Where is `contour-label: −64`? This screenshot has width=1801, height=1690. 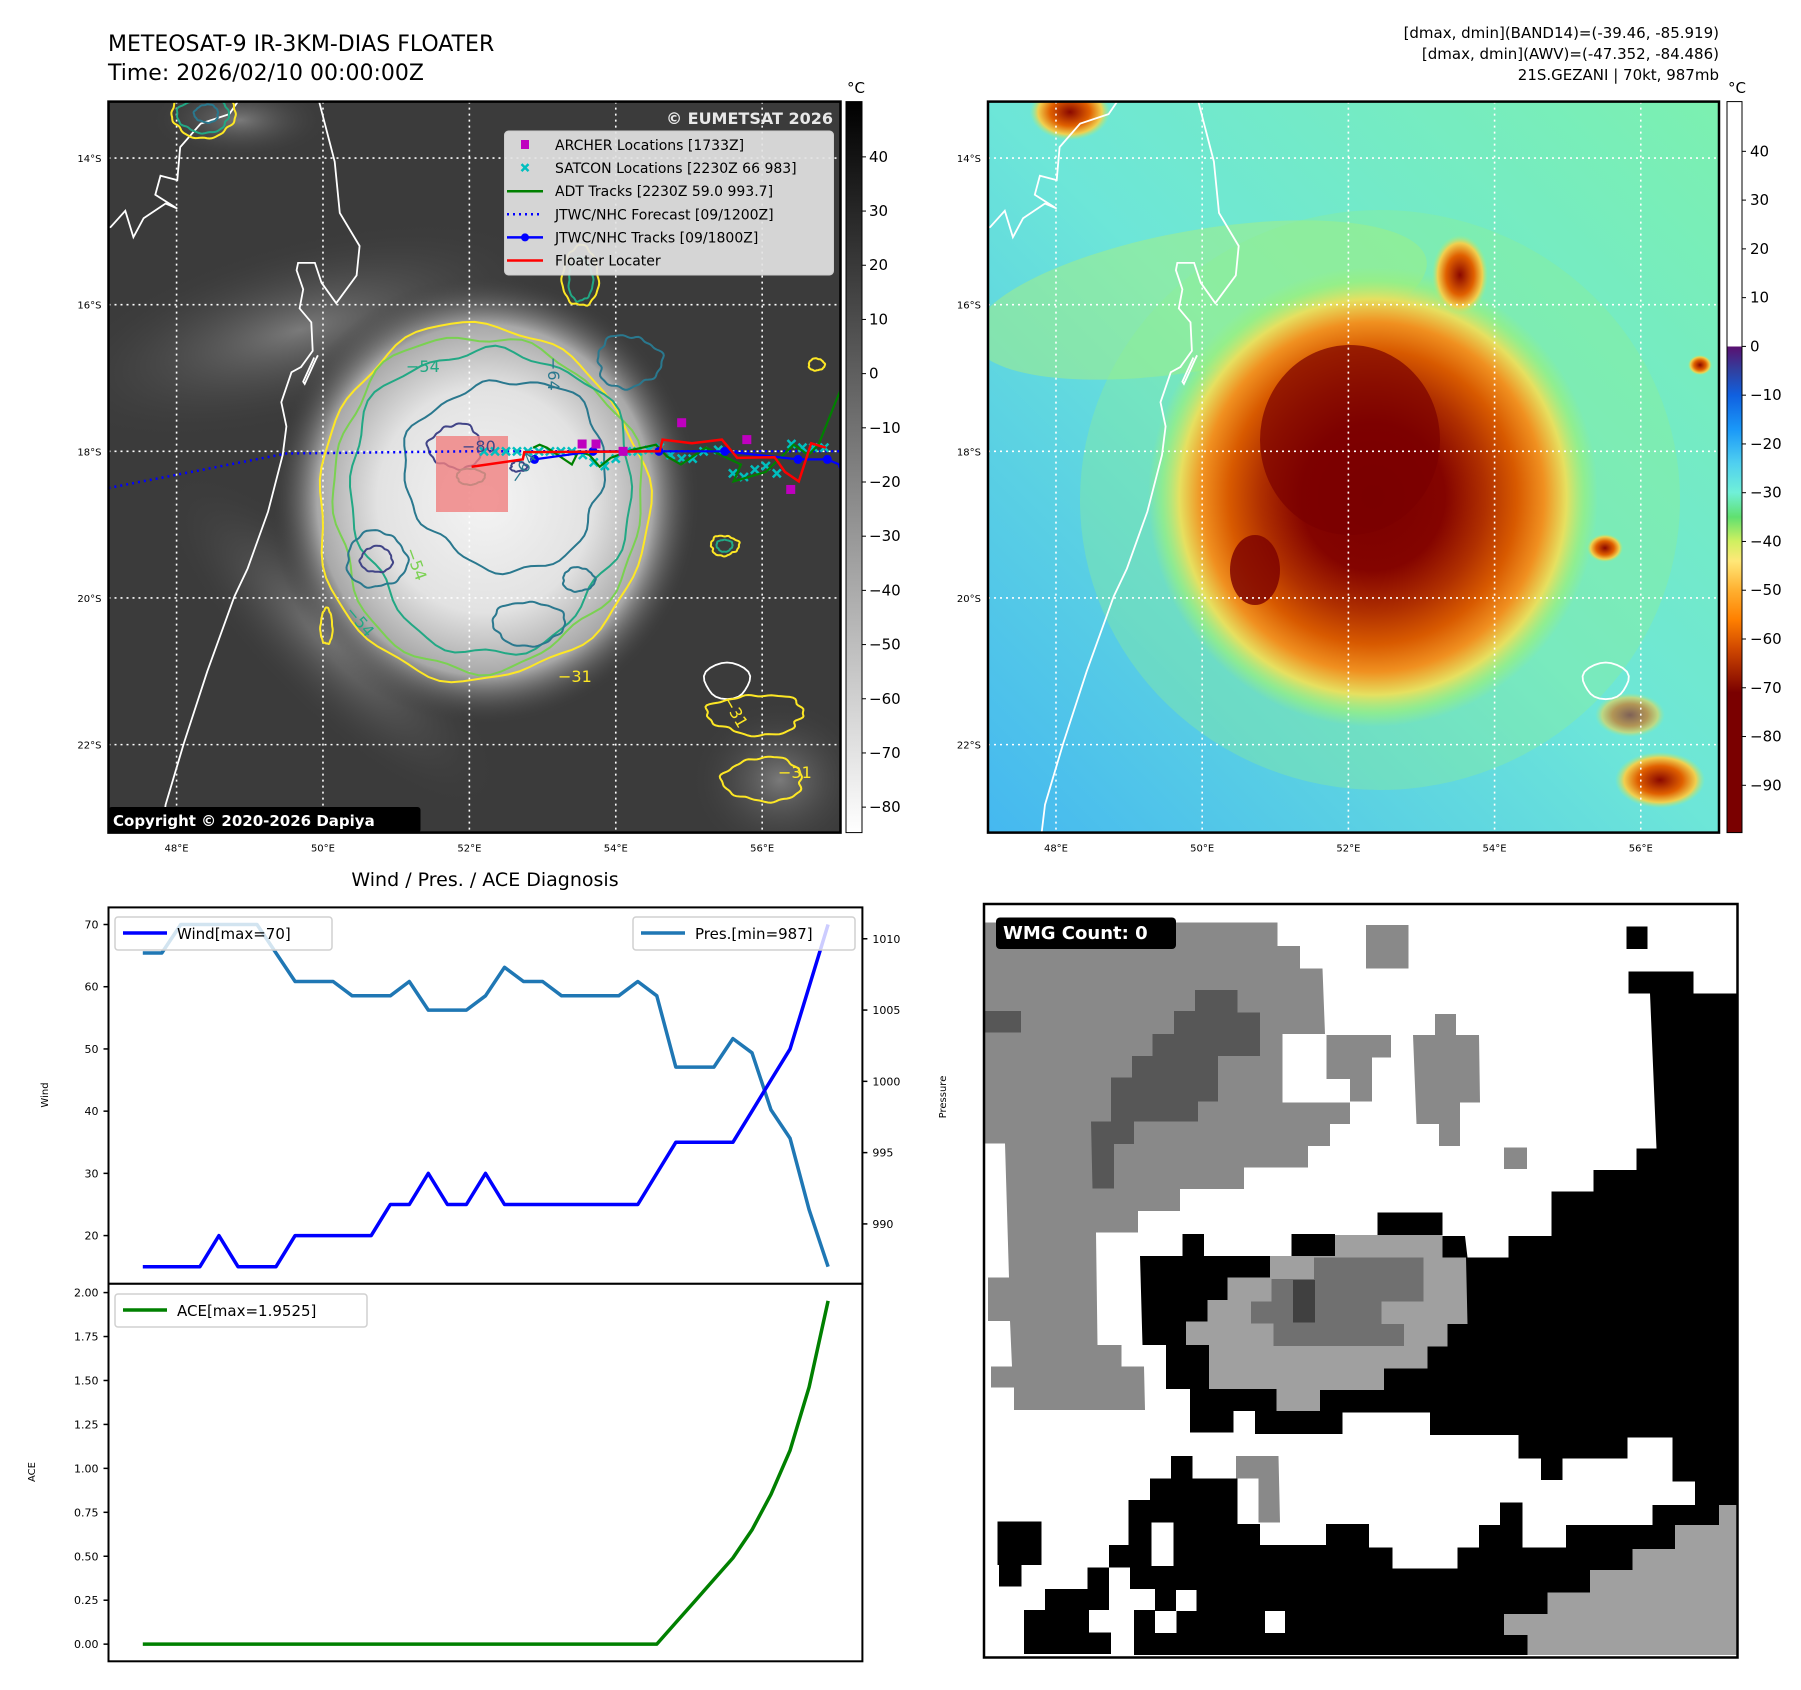 contour-label: −64 is located at coordinates (553, 374).